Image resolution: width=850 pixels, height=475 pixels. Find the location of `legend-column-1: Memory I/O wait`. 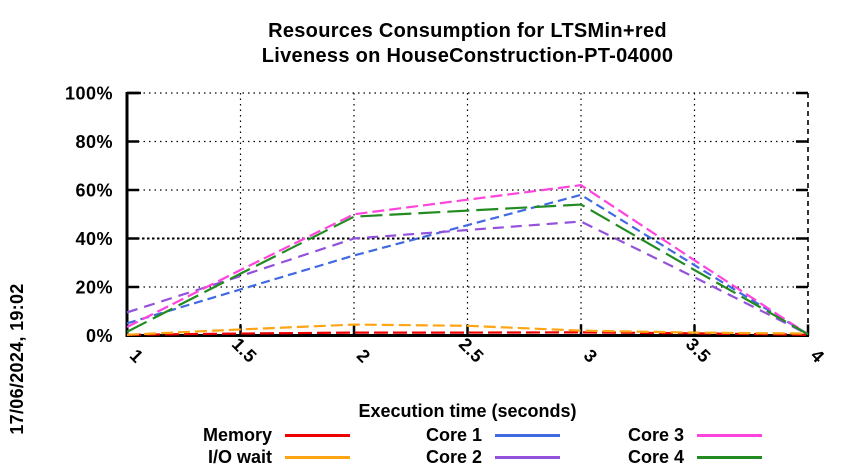

legend-column-1: Memory I/O wait is located at coordinates (259, 446).